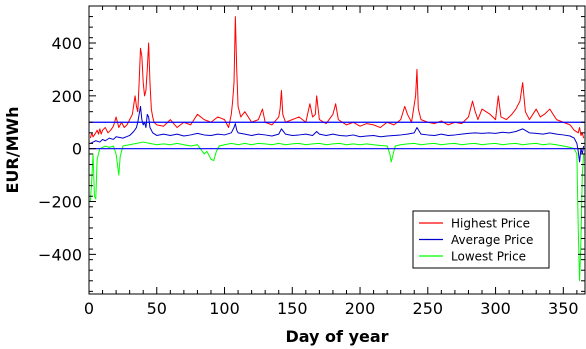 The width and height of the screenshot is (586, 349). Describe the element at coordinates (428, 308) in the screenshot. I see `x-tick-label: 250` at that location.